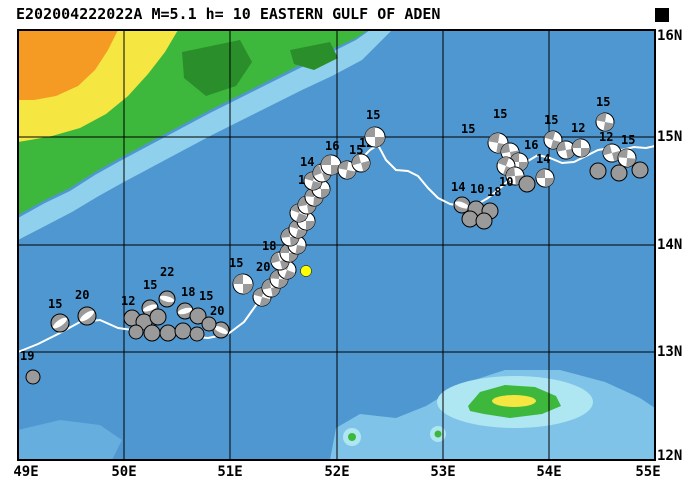 This screenshot has height=488, width=693. What do you see at coordinates (670, 36) in the screenshot?
I see `lat-label-16n: 16N` at bounding box center [670, 36].